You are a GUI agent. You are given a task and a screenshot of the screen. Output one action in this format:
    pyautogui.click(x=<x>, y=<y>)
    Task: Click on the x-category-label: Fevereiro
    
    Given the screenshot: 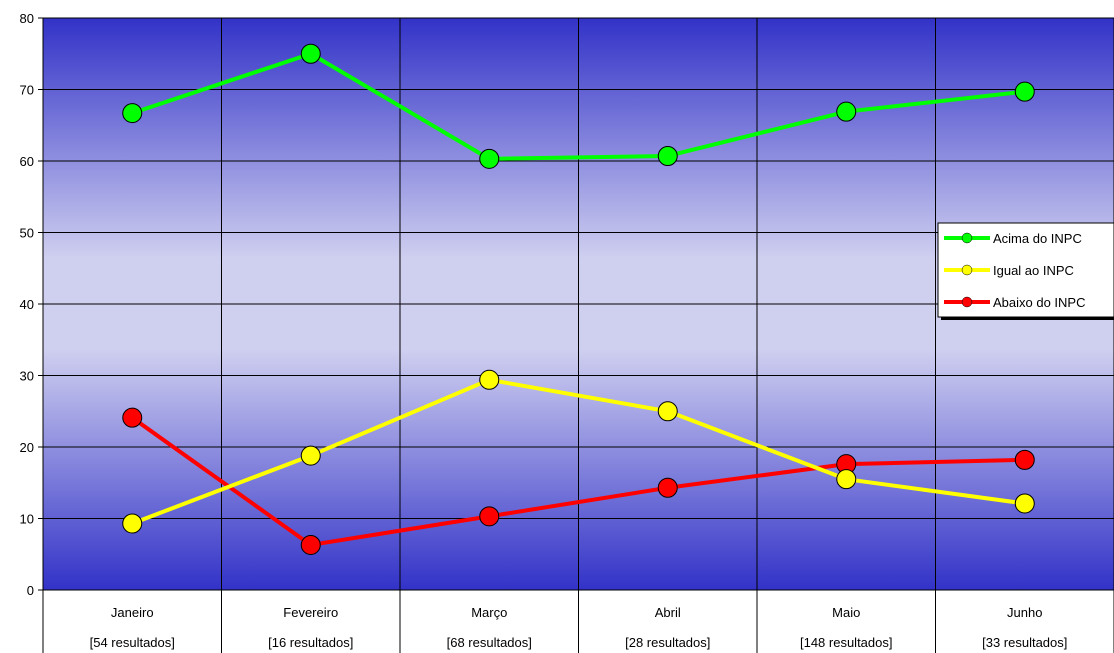 What is the action you would take?
    pyautogui.click(x=310, y=612)
    